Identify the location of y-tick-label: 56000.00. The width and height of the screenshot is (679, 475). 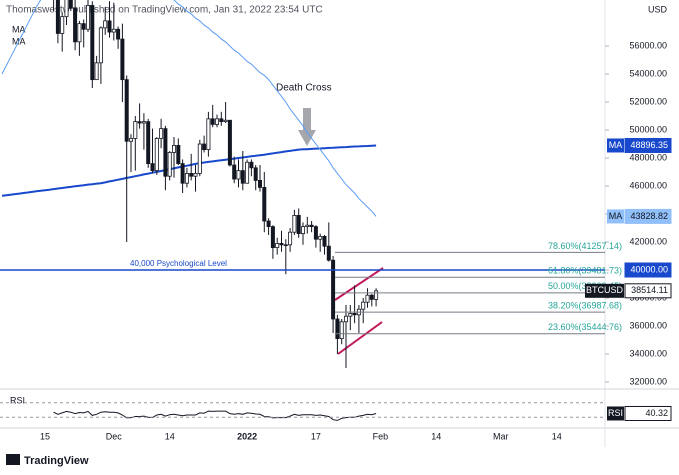
(648, 45).